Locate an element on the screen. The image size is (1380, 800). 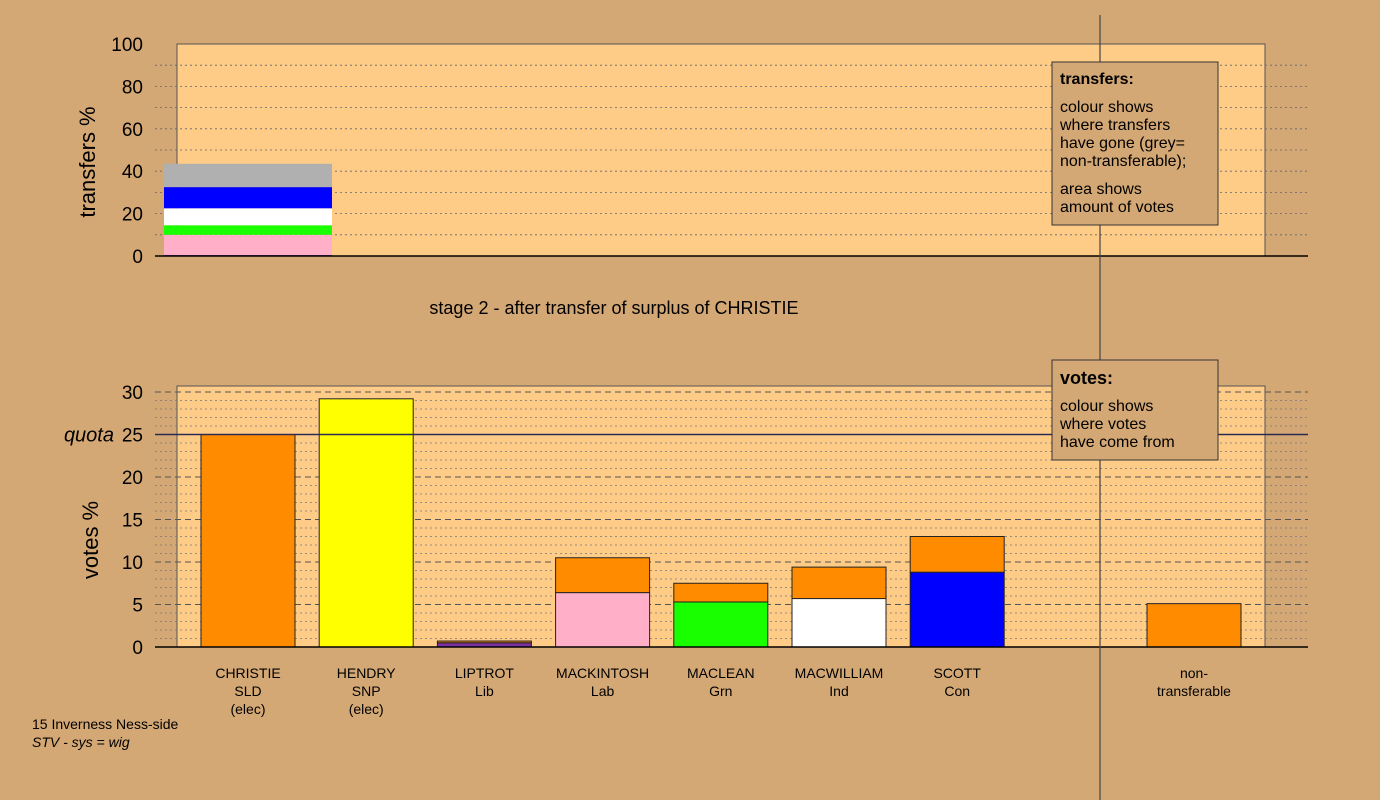
transfers-legend-line: amount of votes is located at coordinates (1117, 207).